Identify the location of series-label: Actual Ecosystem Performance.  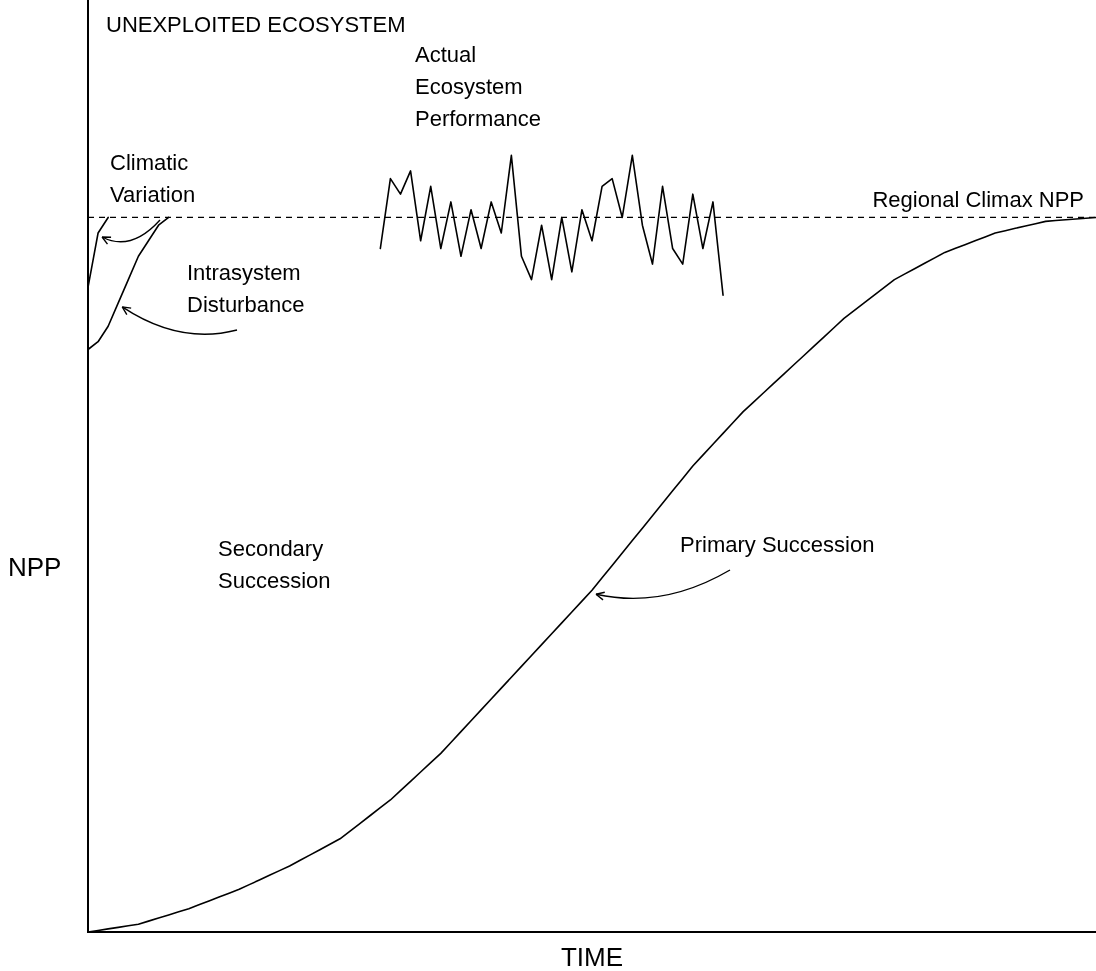
(478, 86).